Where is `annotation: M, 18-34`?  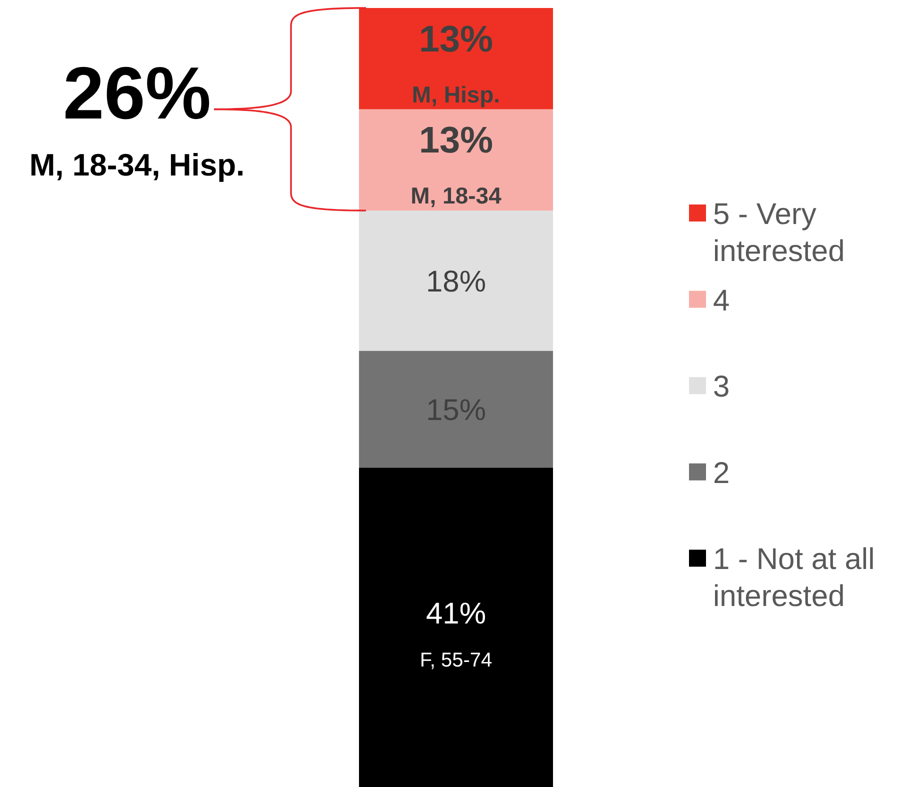 annotation: M, 18-34 is located at coordinates (456, 195).